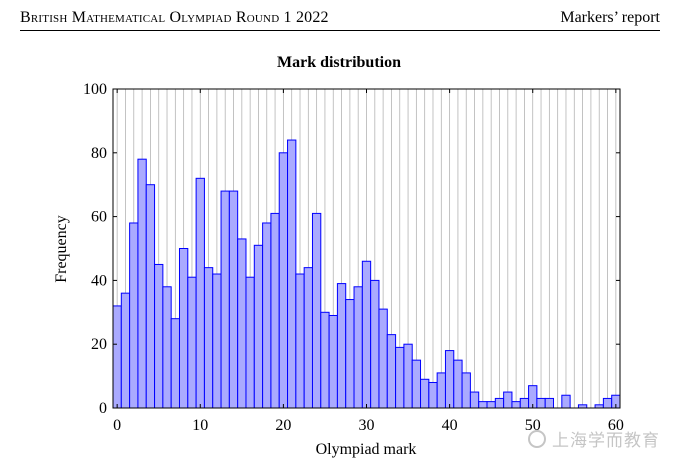 This screenshot has width=688, height=468. I want to click on wechat-icon, so click(537, 439).